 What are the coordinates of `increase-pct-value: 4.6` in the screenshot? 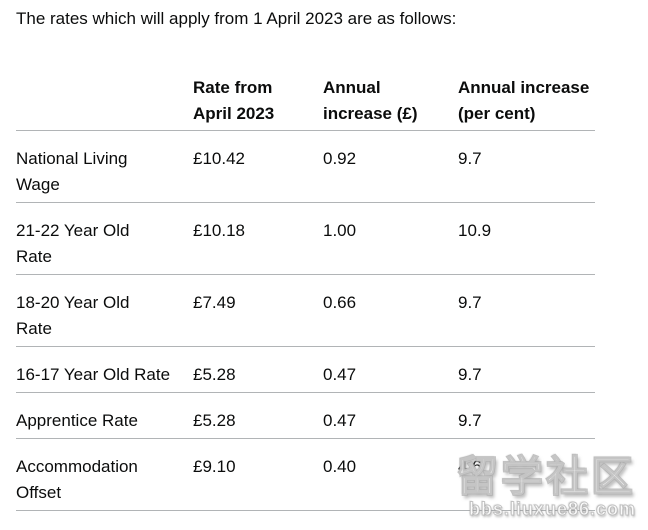 It's located at (526, 474).